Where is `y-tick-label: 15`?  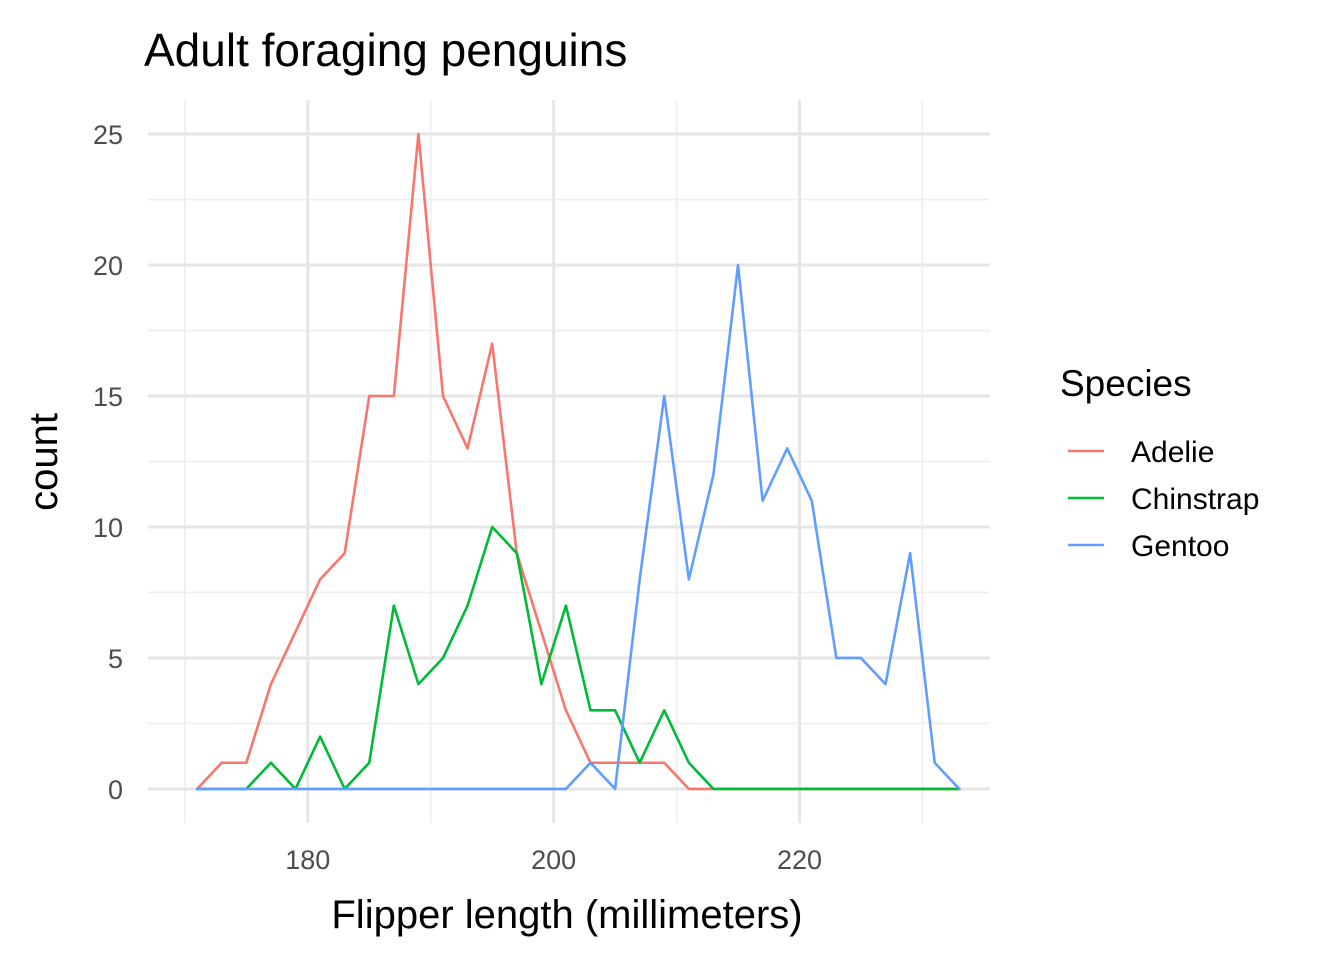 y-tick-label: 15 is located at coordinates (108, 397).